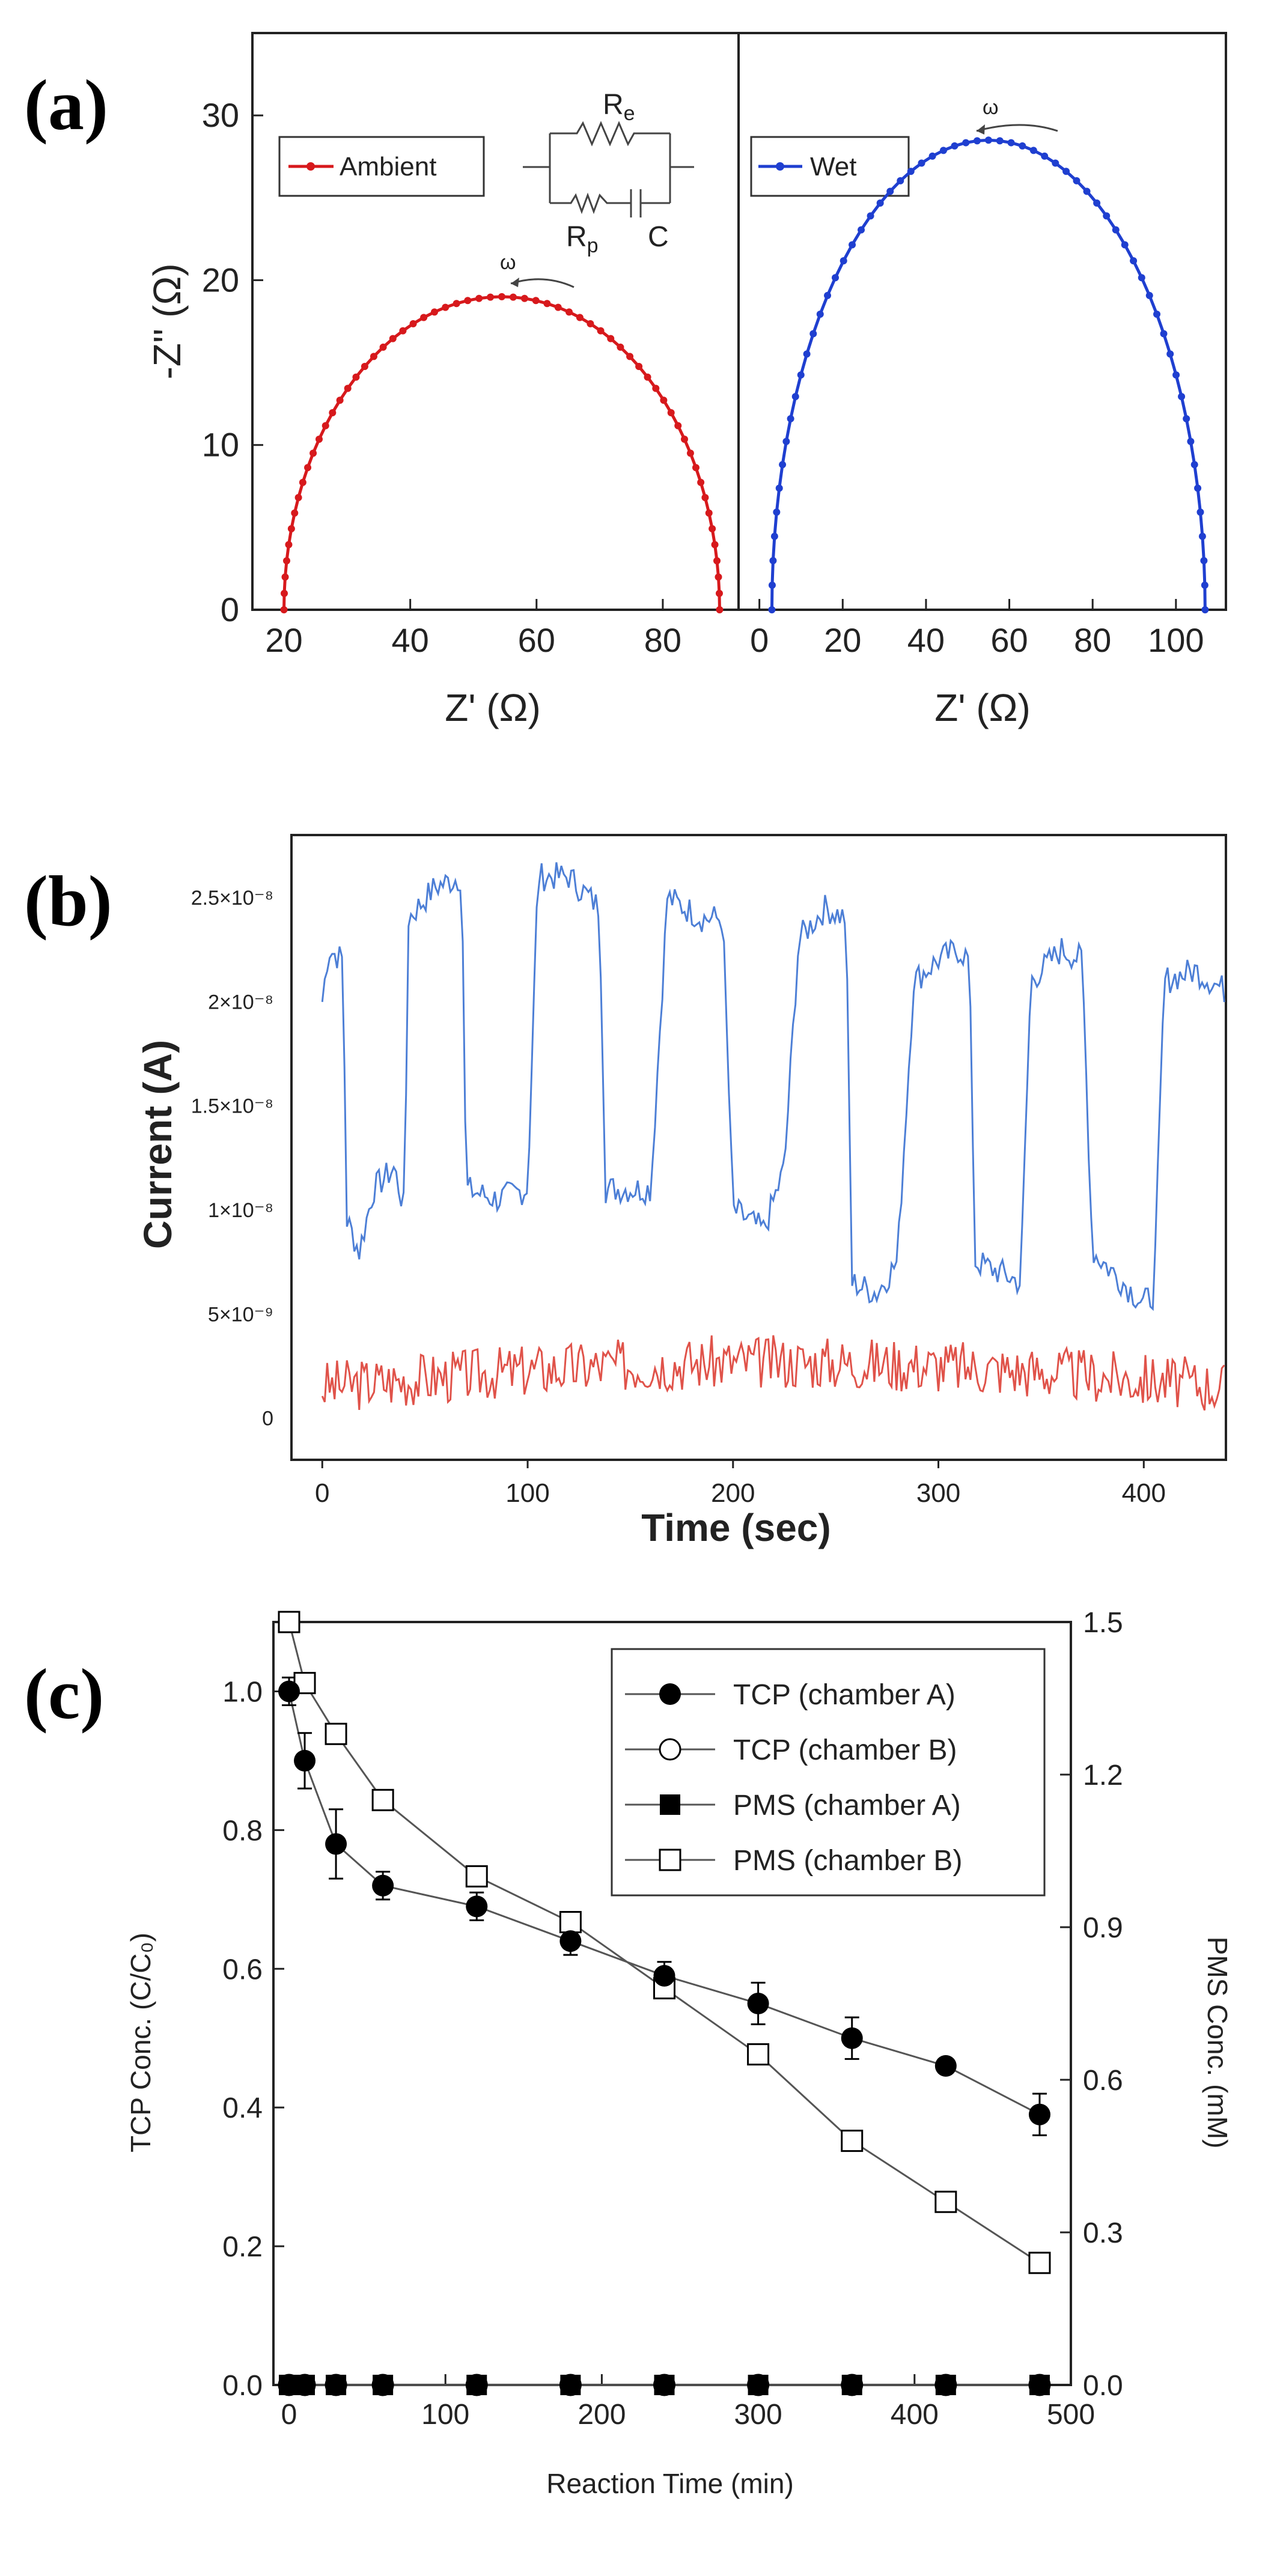 Image resolution: width=1274 pixels, height=2576 pixels. What do you see at coordinates (502, 452) in the screenshot?
I see `ambient-curve` at bounding box center [502, 452].